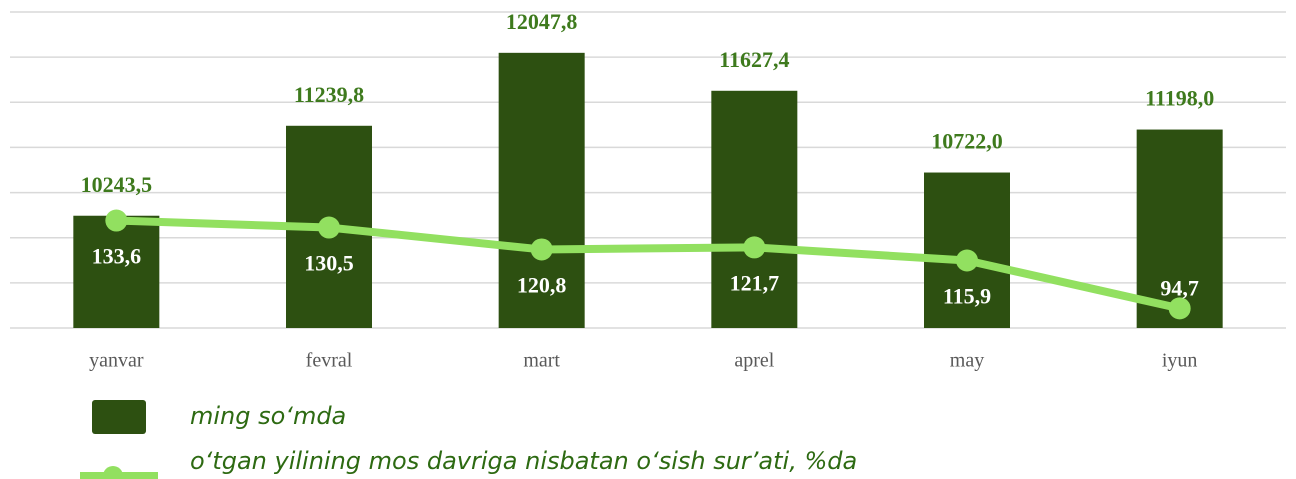 The width and height of the screenshot is (1296, 479). Describe the element at coordinates (754, 361) in the screenshot. I see `x-tick-label: aprel` at that location.